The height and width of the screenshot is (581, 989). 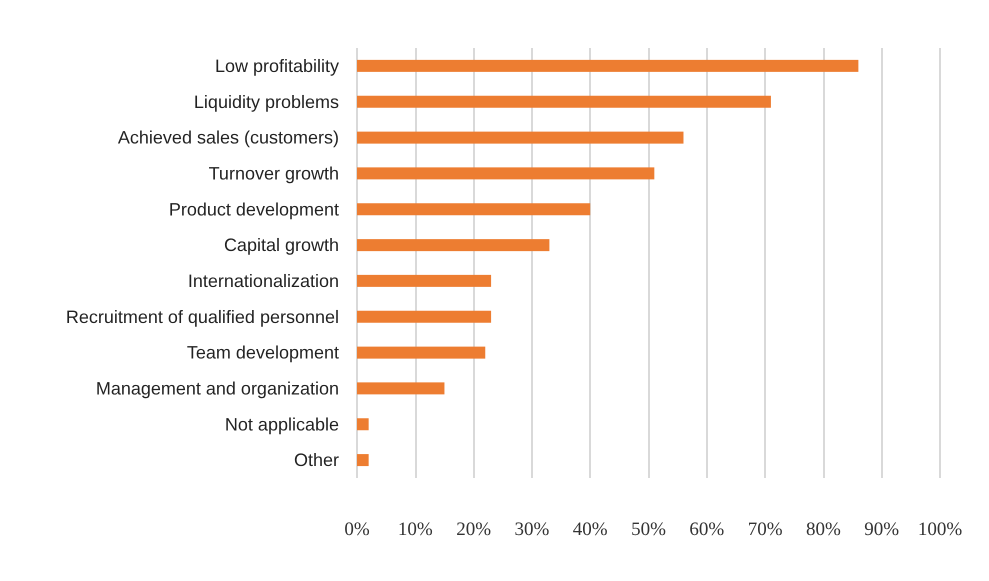 I want to click on y-tick-label: Not applicable, so click(x=281, y=424).